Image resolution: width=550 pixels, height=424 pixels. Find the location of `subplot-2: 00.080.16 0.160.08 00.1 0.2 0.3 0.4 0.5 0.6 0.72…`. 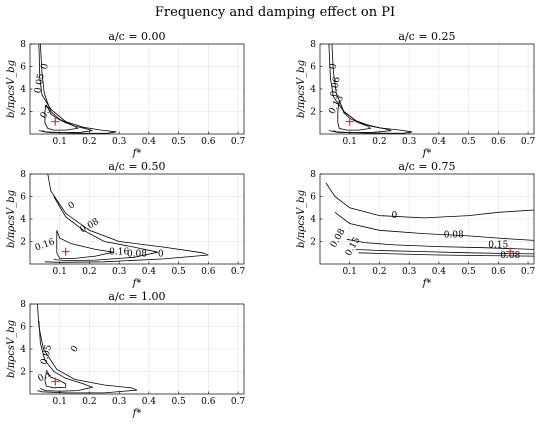

subplot-2: 00.080.16 0.160.08 00.1 0.2 0.3 0.4 0.5 0.6 0.72… is located at coordinates (125, 224).